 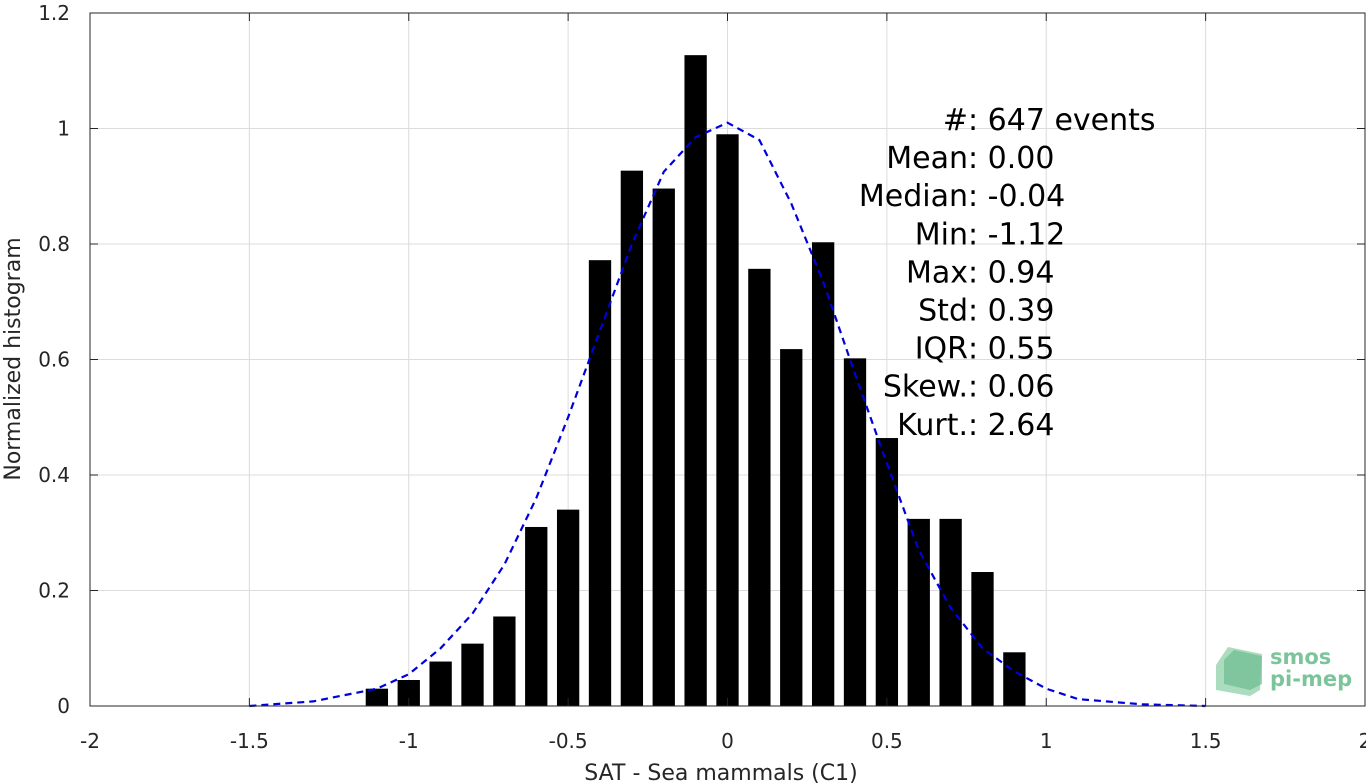 I want to click on y-tick-label: 1, so click(x=63, y=129).